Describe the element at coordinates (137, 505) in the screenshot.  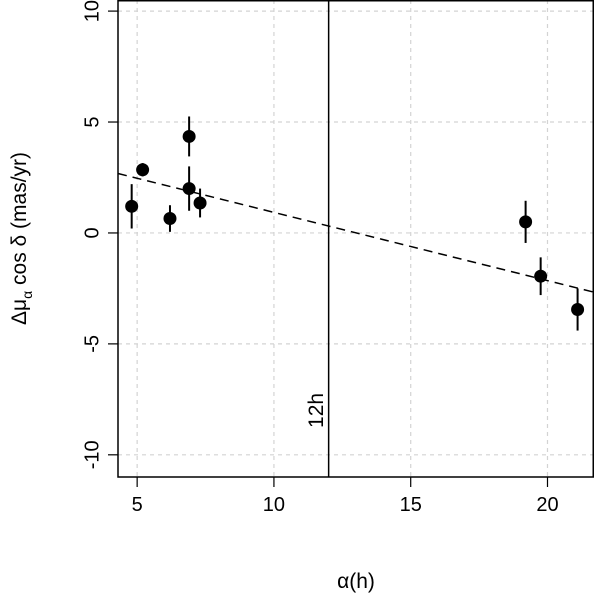
I see `x-tick-label: 5` at that location.